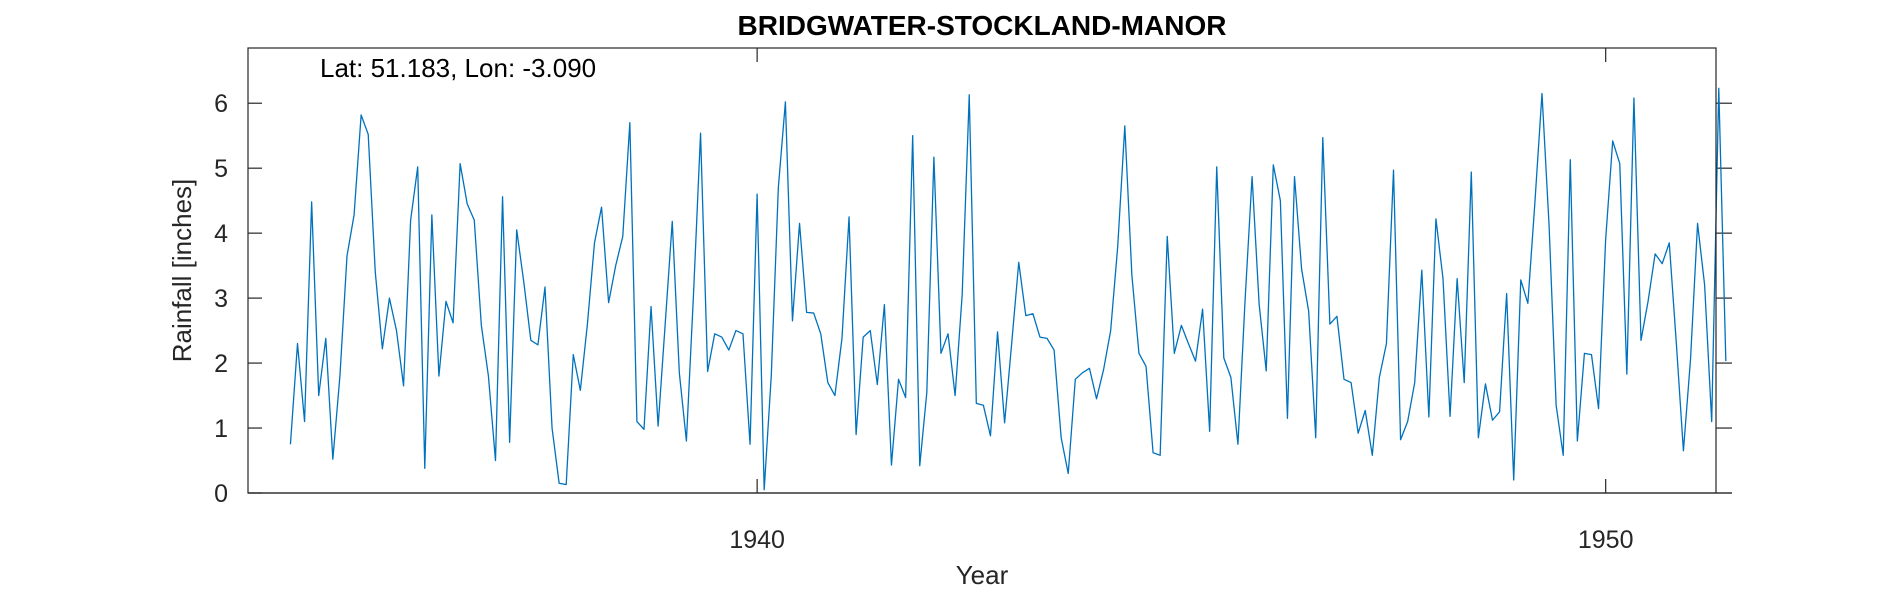 Image resolution: width=1890 pixels, height=591 pixels. I want to click on x-axis-label: Year, so click(982, 575).